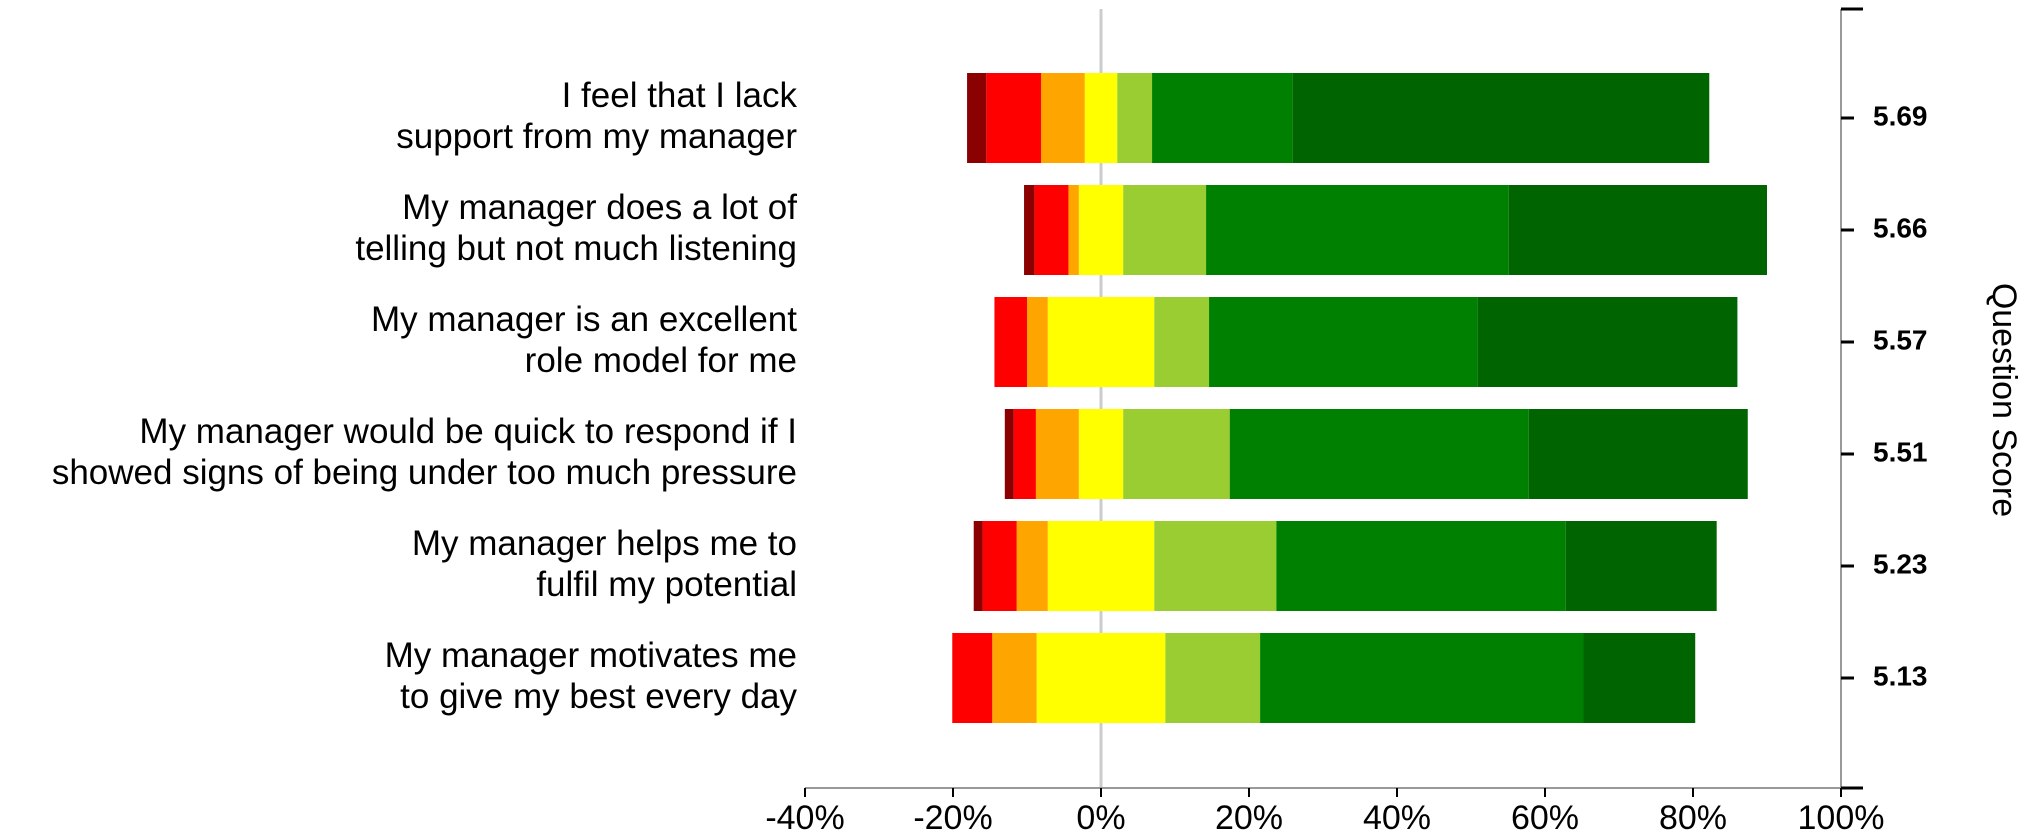  Describe the element at coordinates (680, 95) in the screenshot. I see `category-label: I feel that I lack` at that location.